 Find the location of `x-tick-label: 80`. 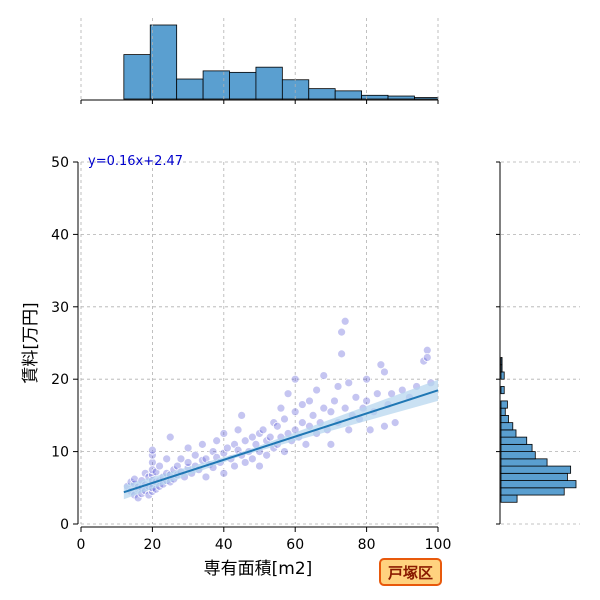

x-tick-label: 80 is located at coordinates (367, 545).